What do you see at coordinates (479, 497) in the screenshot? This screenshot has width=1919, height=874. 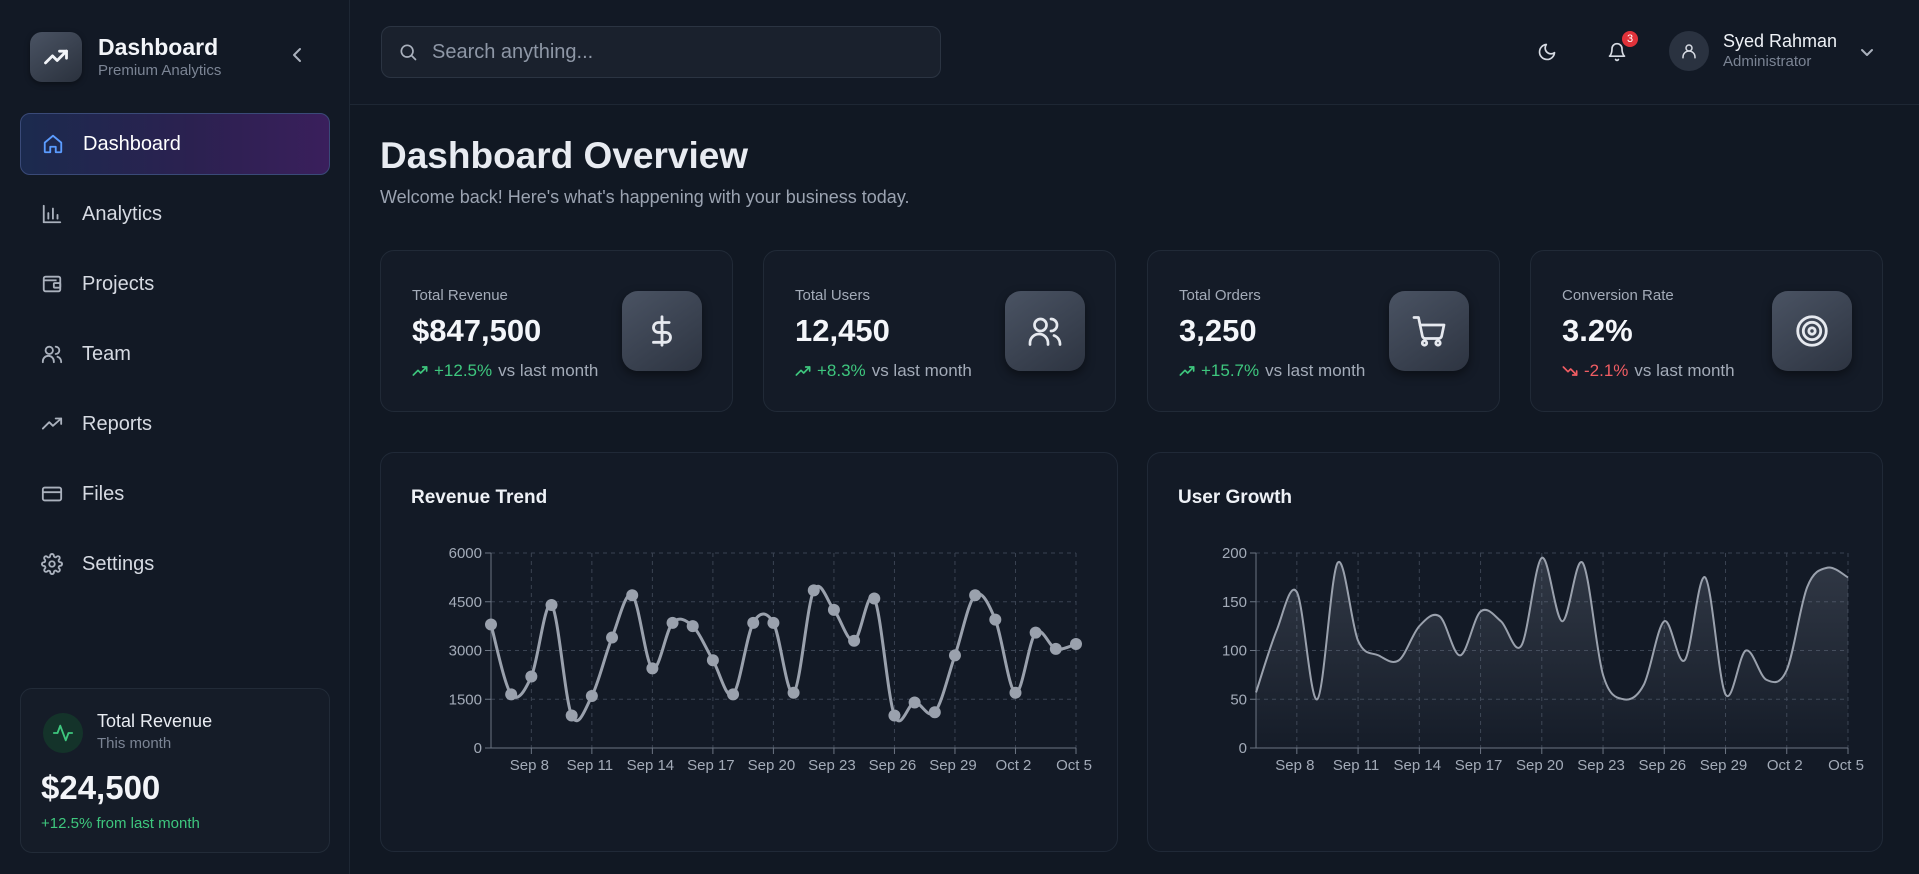 I see `chart-title: Revenue Trend` at bounding box center [479, 497].